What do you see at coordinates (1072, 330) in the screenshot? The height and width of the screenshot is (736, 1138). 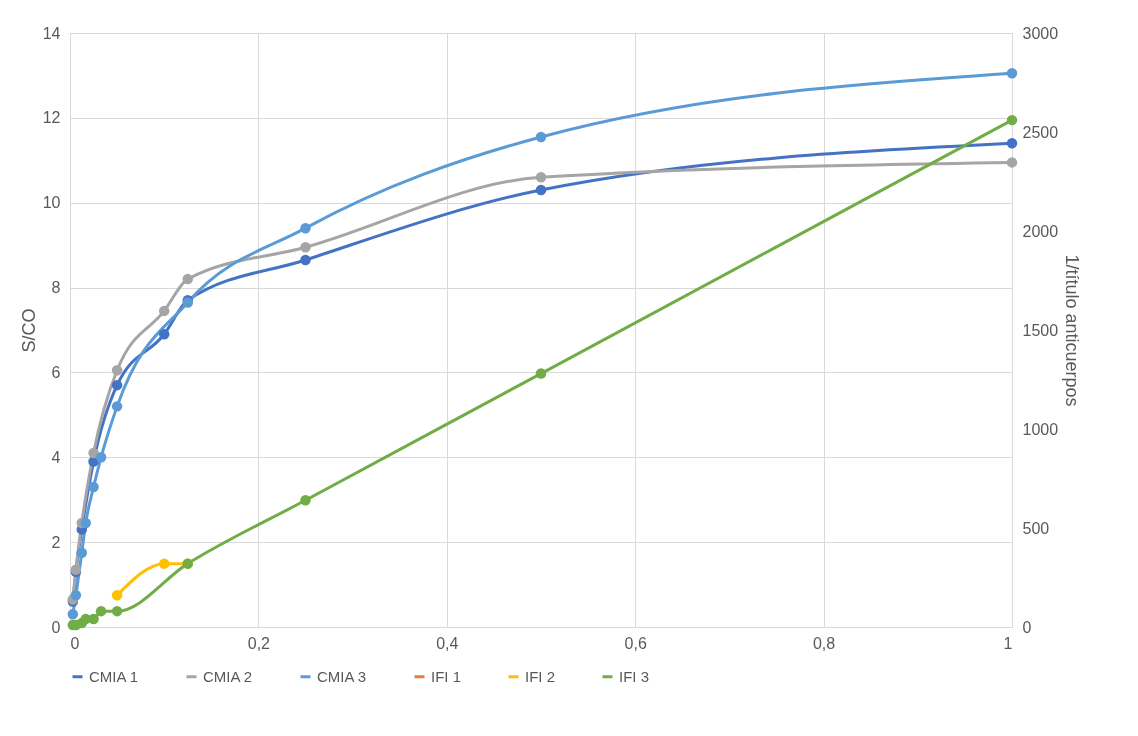 I see `y2-axis-title: 1/título anticuerpos` at bounding box center [1072, 330].